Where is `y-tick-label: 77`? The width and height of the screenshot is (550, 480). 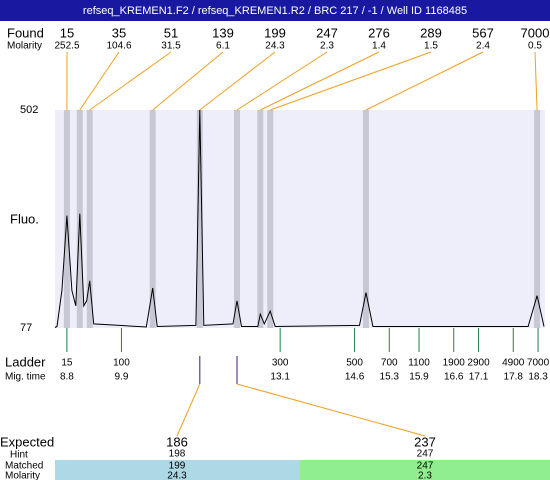
y-tick-label: 77 is located at coordinates (26, 328).